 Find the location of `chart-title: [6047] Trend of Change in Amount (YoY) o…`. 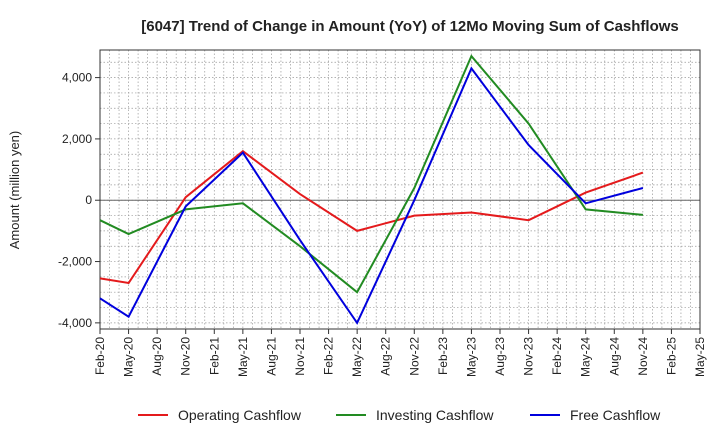

chart-title: [6047] Trend of Change in Amount (YoY) o… is located at coordinates (410, 26).